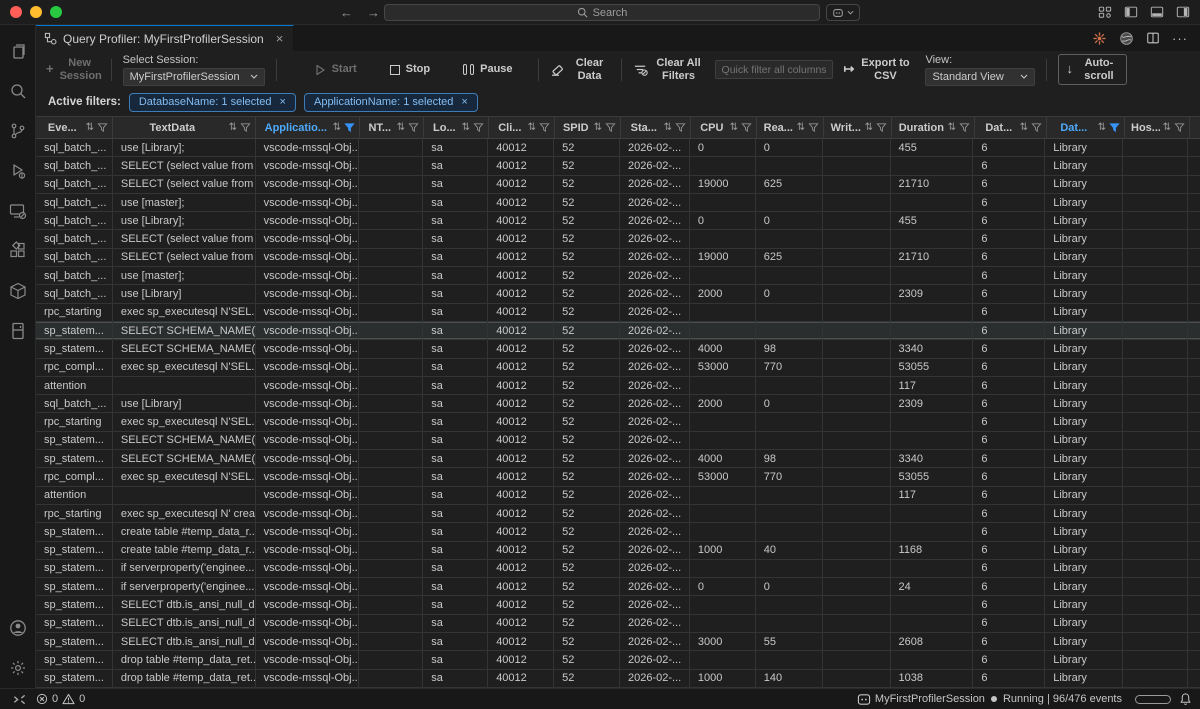  Describe the element at coordinates (932, 257) in the screenshot. I see `table-cell: 21710` at that location.